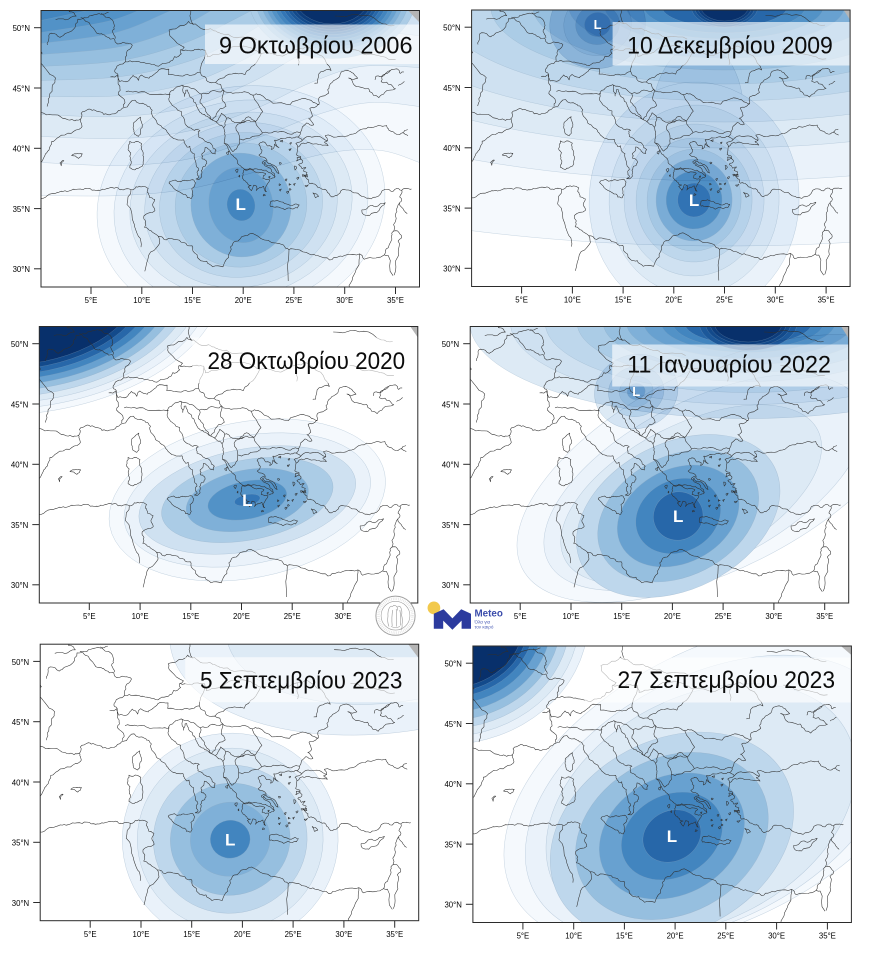 The height and width of the screenshot is (954, 880). What do you see at coordinates (482, 621) in the screenshot?
I see `svg-text: Όλα για` at bounding box center [482, 621].